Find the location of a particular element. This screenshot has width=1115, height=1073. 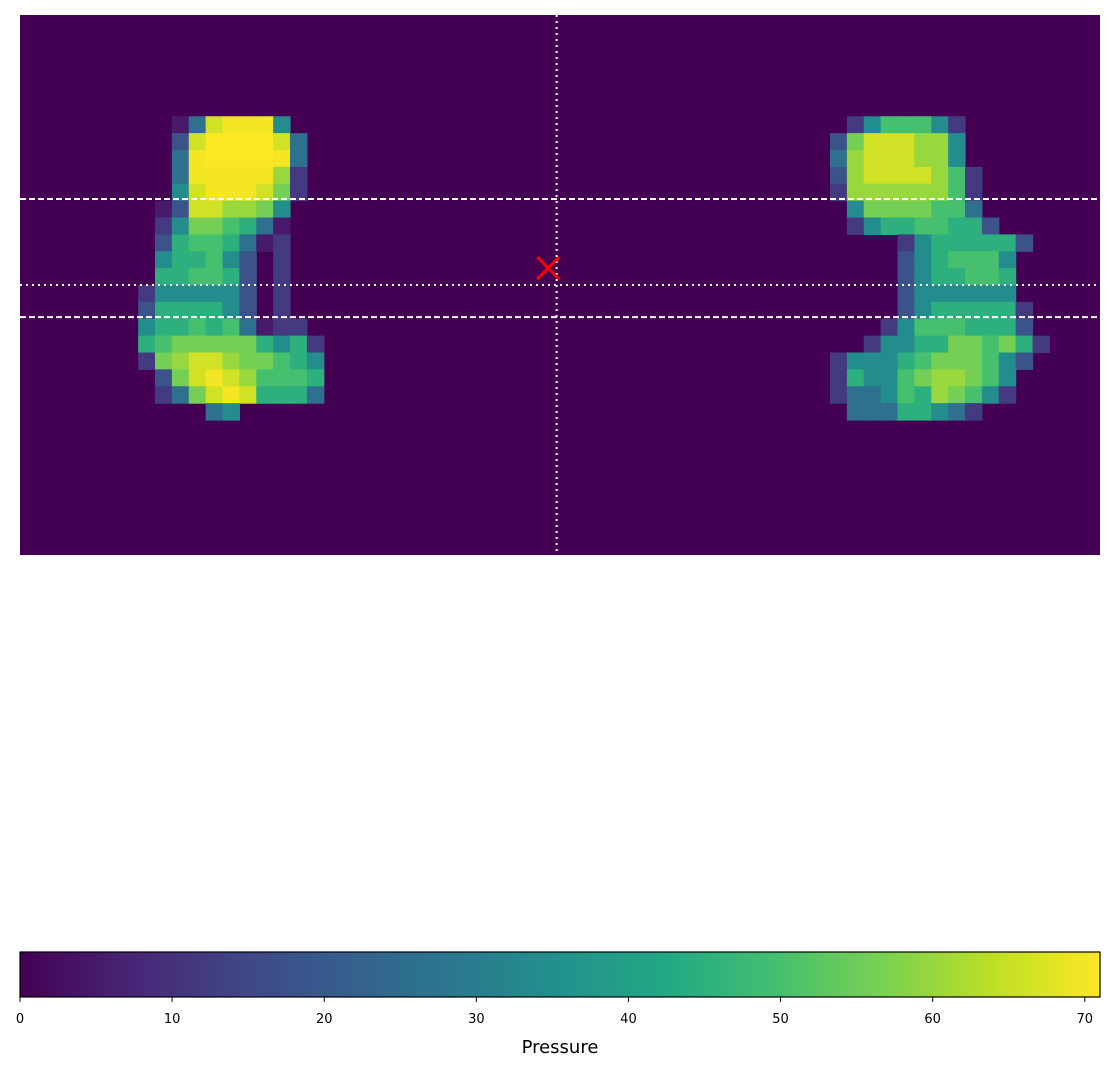

colorbar-label: Pressure is located at coordinates (560, 1047).